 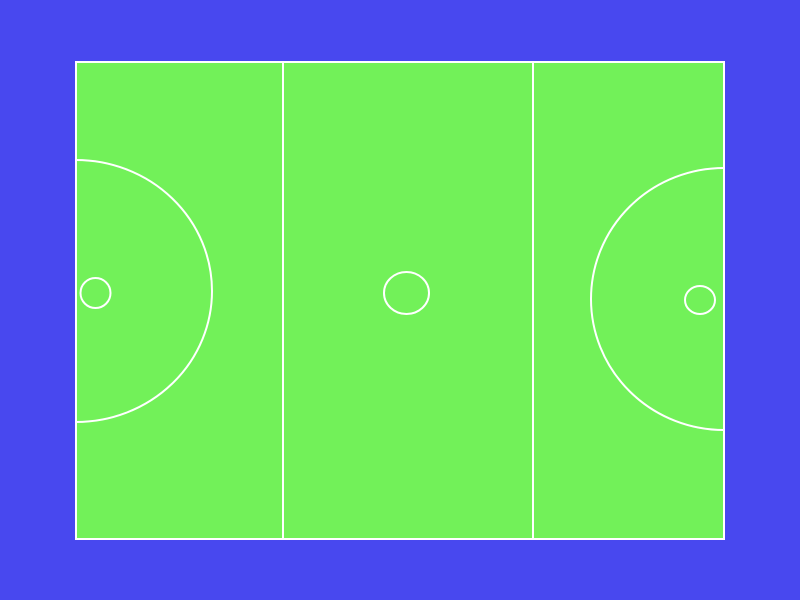 I want to click on right-goal-post, so click(x=700, y=300).